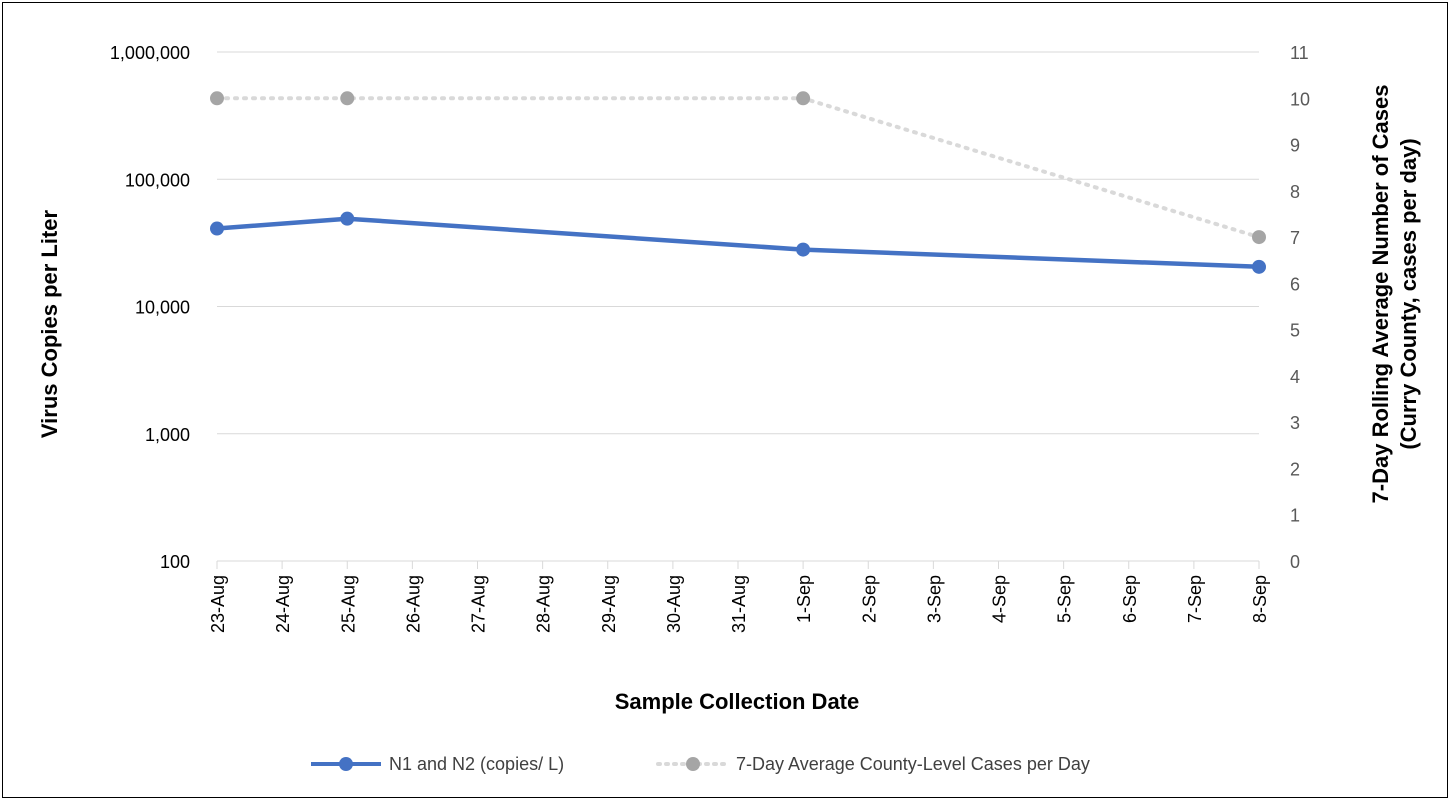 Image resolution: width=1452 pixels, height=802 pixels. Describe the element at coordinates (479, 604) in the screenshot. I see `x-tick-label-4: 27-Aug` at that location.